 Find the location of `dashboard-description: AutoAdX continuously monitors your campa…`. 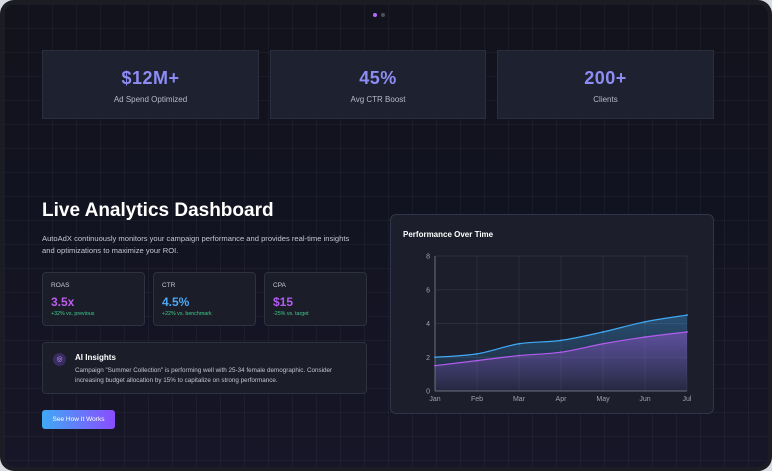

dashboard-description: AutoAdX continuously monitors your campa… is located at coordinates (196, 244).